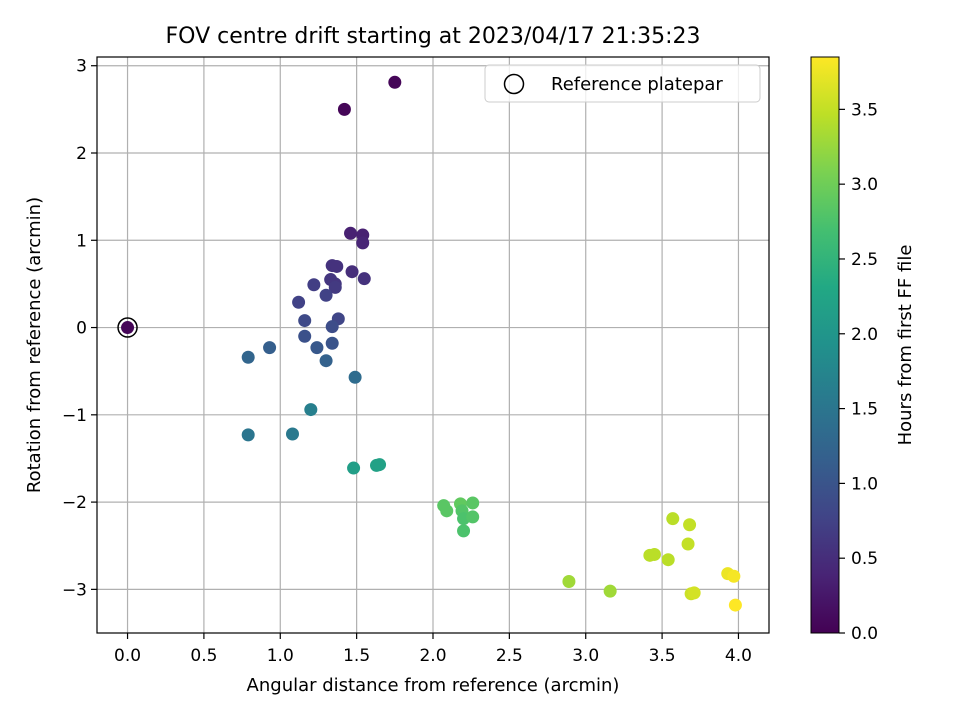 This screenshot has width=960, height=720. What do you see at coordinates (637, 84) in the screenshot?
I see `legend-entry-reference-platepar: Reference platepar` at bounding box center [637, 84].